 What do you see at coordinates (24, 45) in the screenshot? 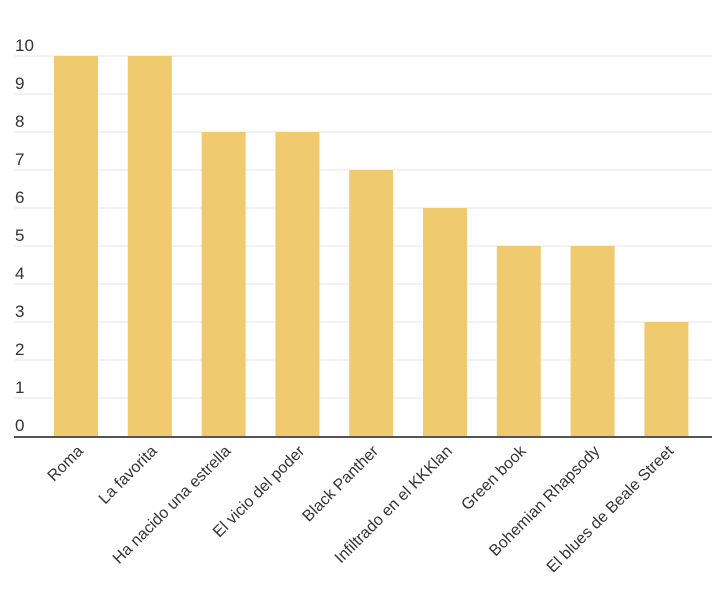
I see `y-tick-label: 10` at bounding box center [24, 45].